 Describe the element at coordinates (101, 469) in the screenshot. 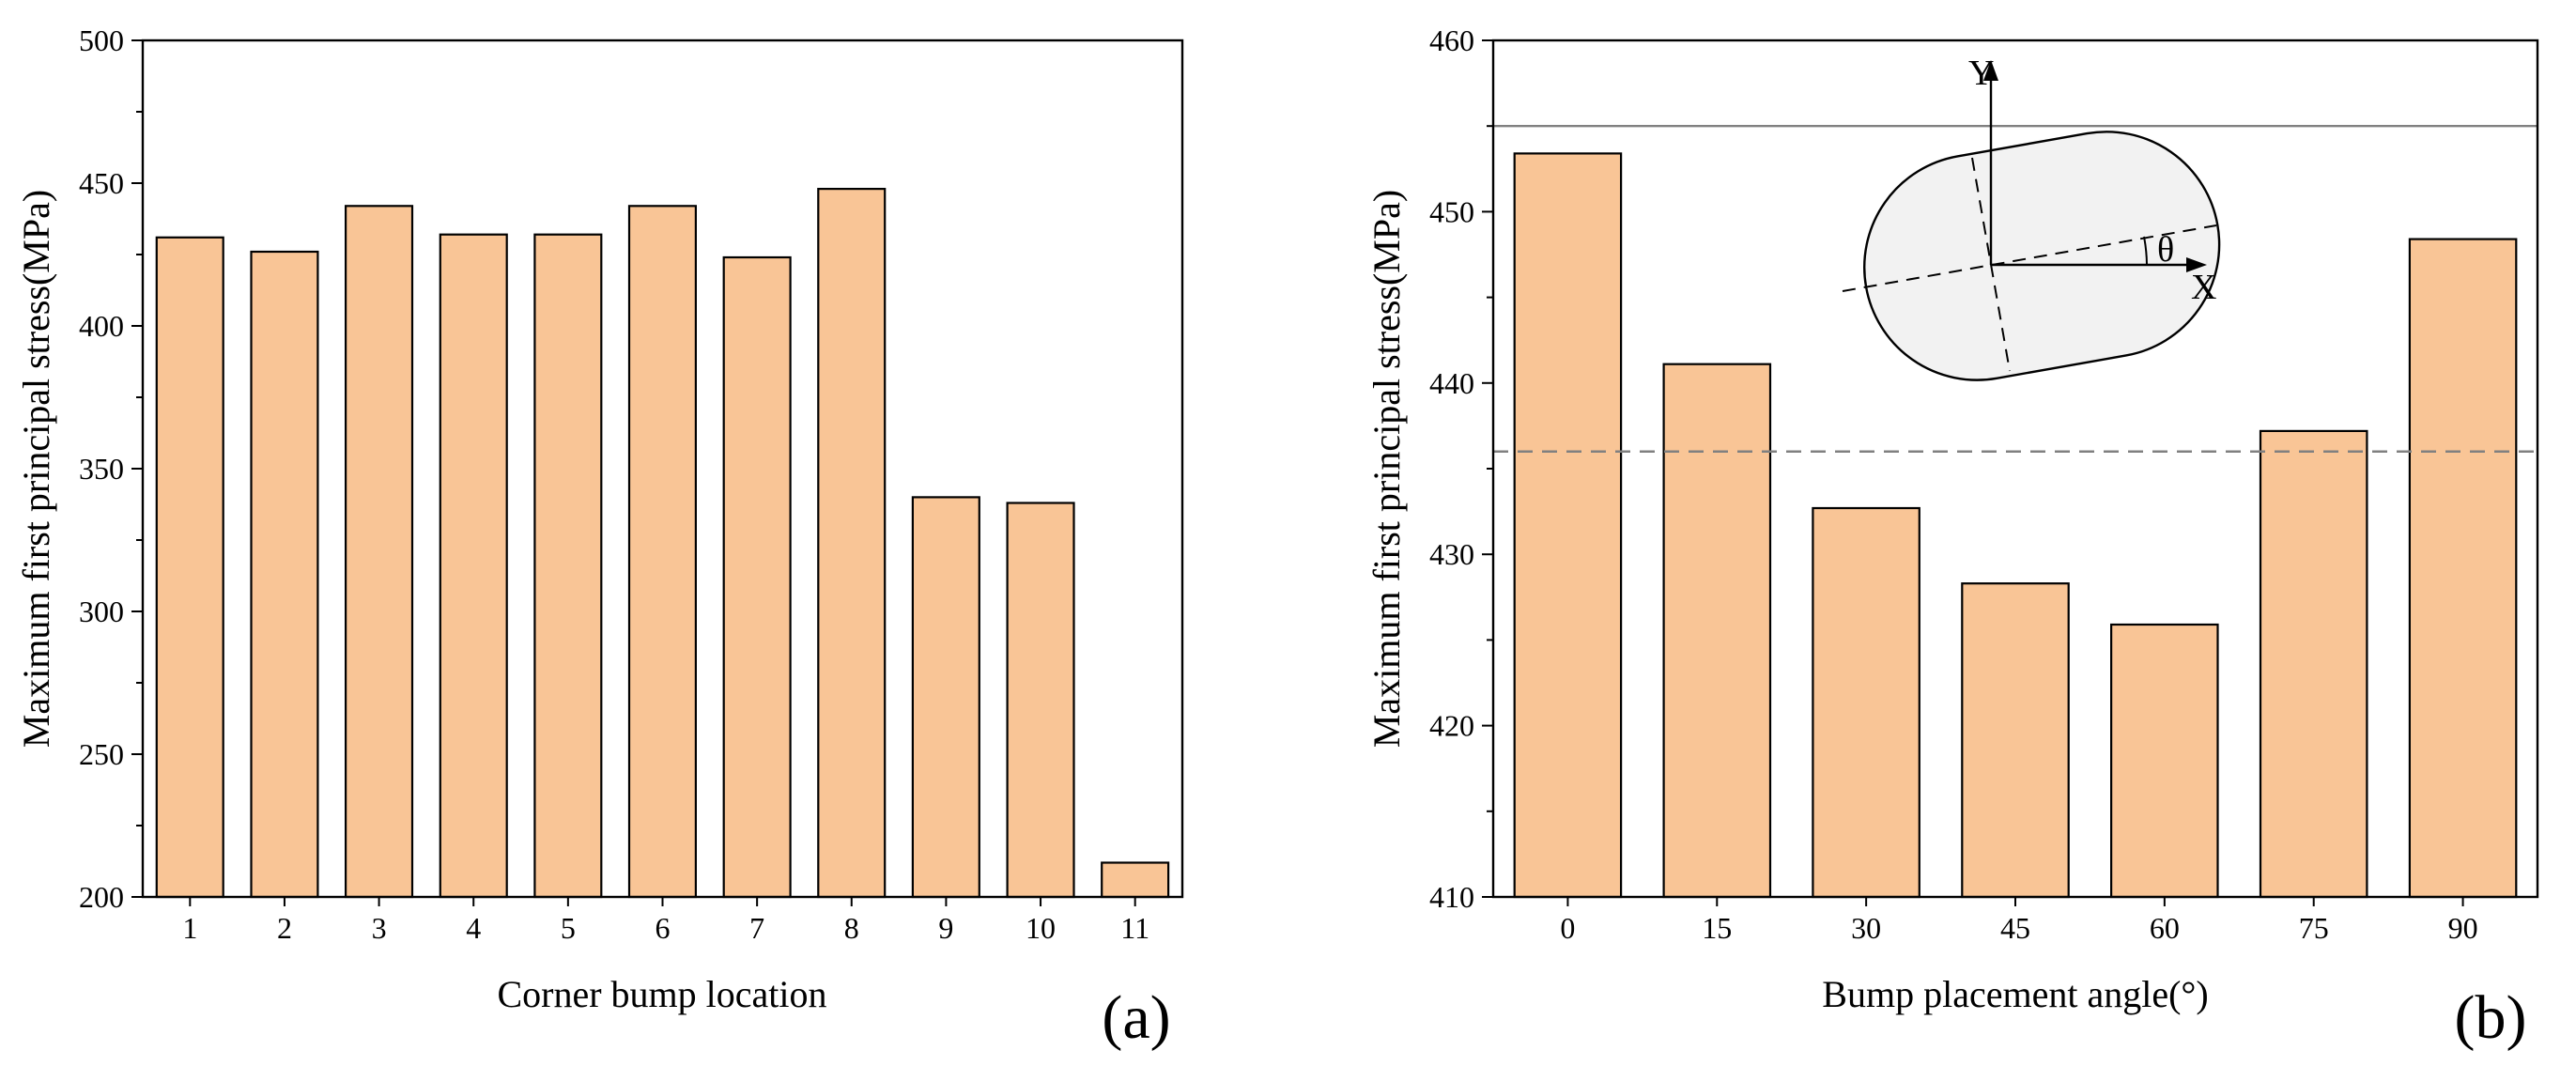

I see `y-tick-label-350: 350` at that location.